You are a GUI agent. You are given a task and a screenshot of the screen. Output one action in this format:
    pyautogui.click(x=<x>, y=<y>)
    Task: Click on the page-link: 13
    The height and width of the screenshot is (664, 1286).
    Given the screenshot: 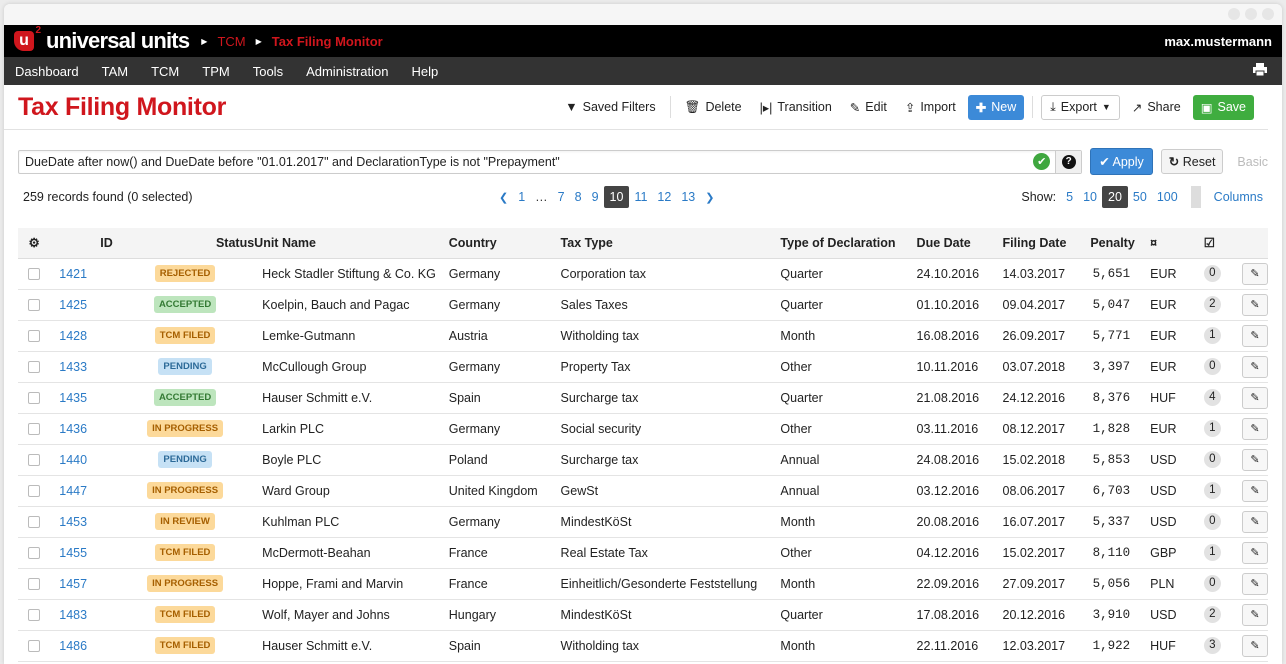 What is the action you would take?
    pyautogui.click(x=688, y=197)
    